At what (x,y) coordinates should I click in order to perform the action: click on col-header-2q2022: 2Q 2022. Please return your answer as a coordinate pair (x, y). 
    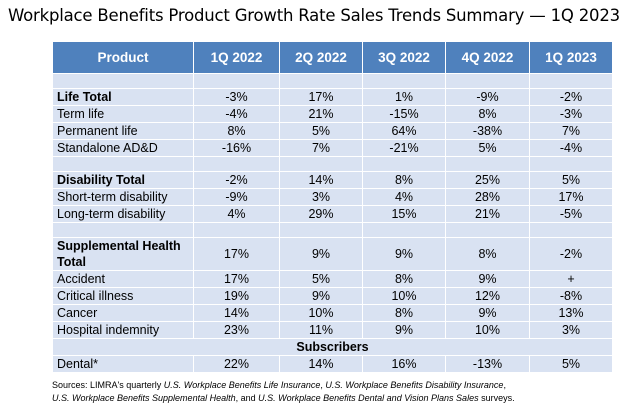
    Looking at the image, I should click on (321, 57).